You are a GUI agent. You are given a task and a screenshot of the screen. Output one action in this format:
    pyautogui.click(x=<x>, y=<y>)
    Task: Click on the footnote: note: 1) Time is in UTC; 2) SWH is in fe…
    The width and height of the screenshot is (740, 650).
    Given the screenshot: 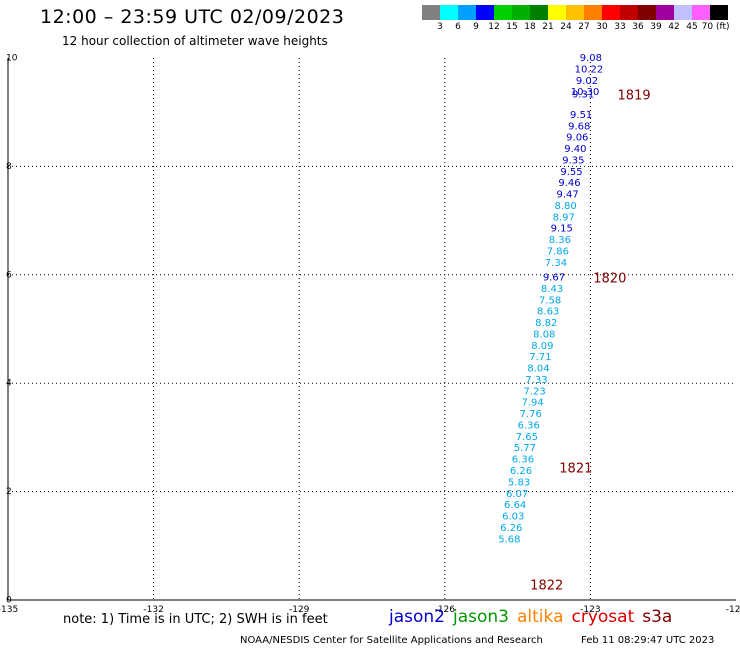 What is the action you would take?
    pyautogui.click(x=195, y=619)
    